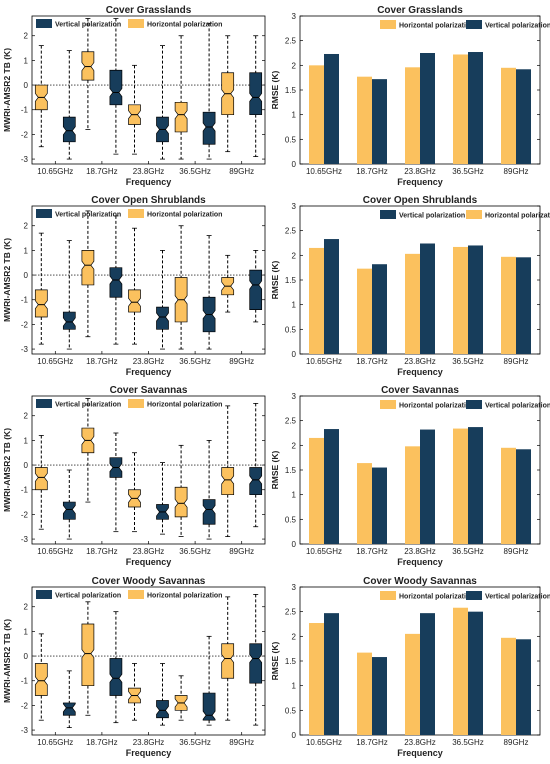 The image size is (550, 764). Describe the element at coordinates (420, 753) in the screenshot. I see `x-axis-label: Frequency` at that location.